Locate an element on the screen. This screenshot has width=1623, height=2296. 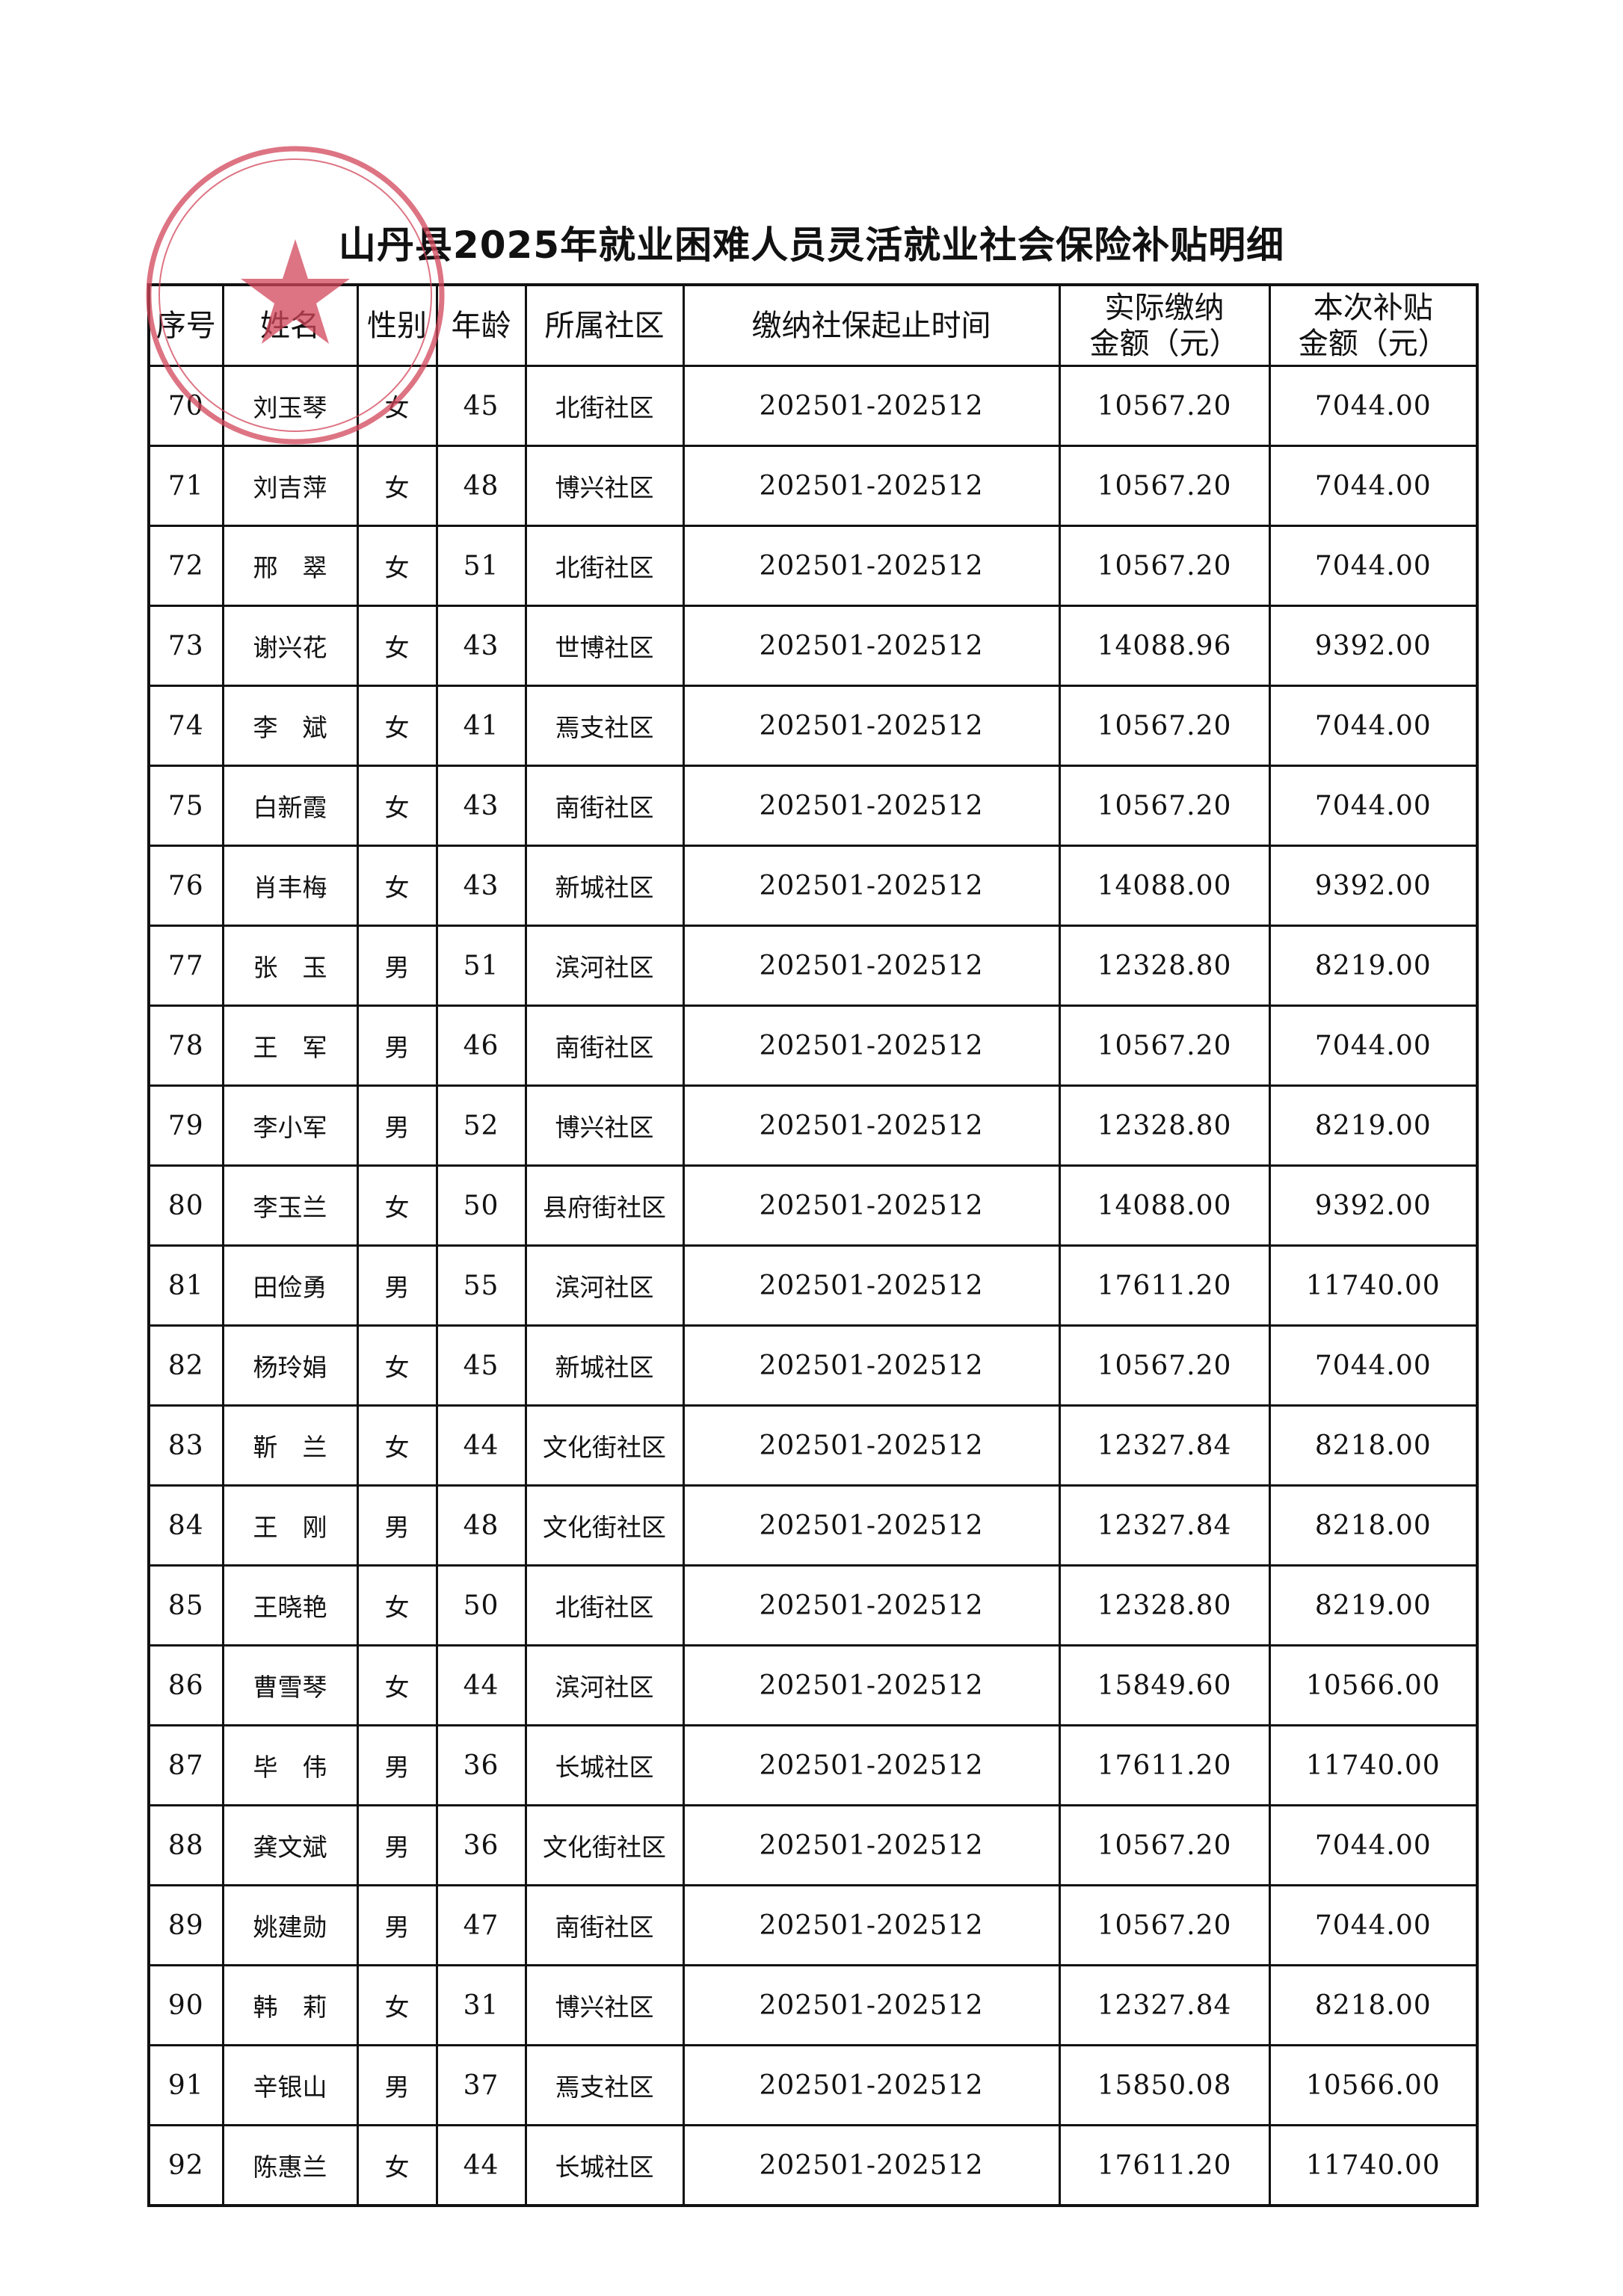
header-gender: 性别 is located at coordinates (397, 325).